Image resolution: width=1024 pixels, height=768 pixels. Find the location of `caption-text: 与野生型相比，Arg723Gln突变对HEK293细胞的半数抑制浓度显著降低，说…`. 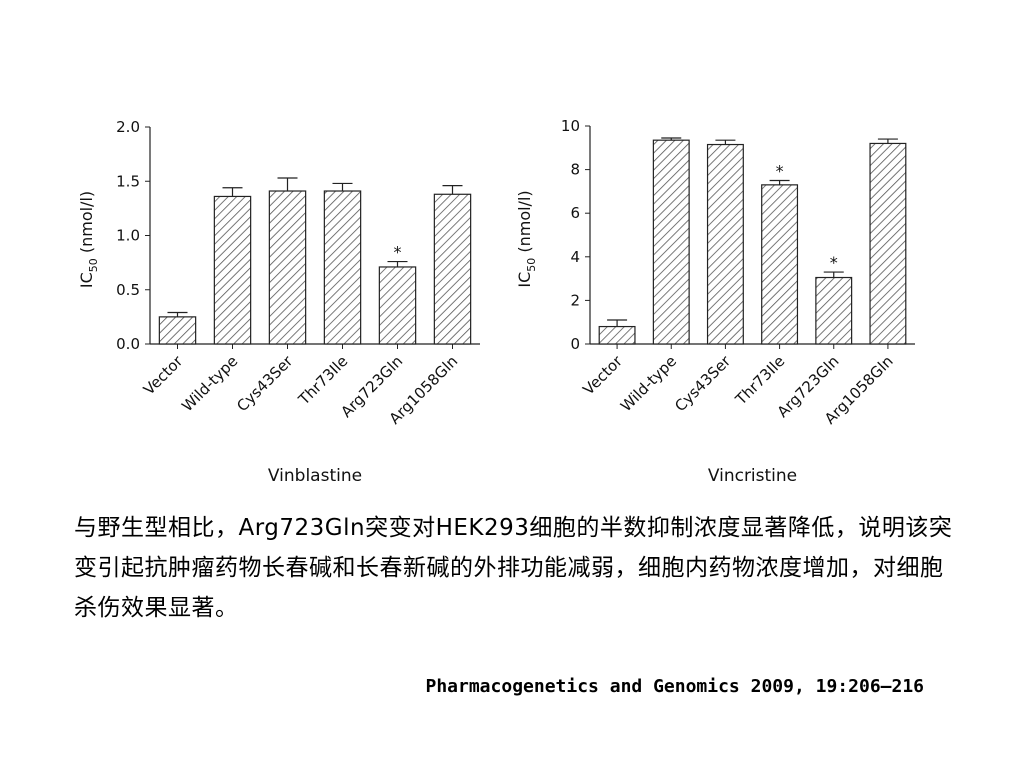

caption-text: 与野生型相比，Arg723Gln突变对HEK293细胞的半数抑制浓度显著降低，说… is located at coordinates (513, 568).